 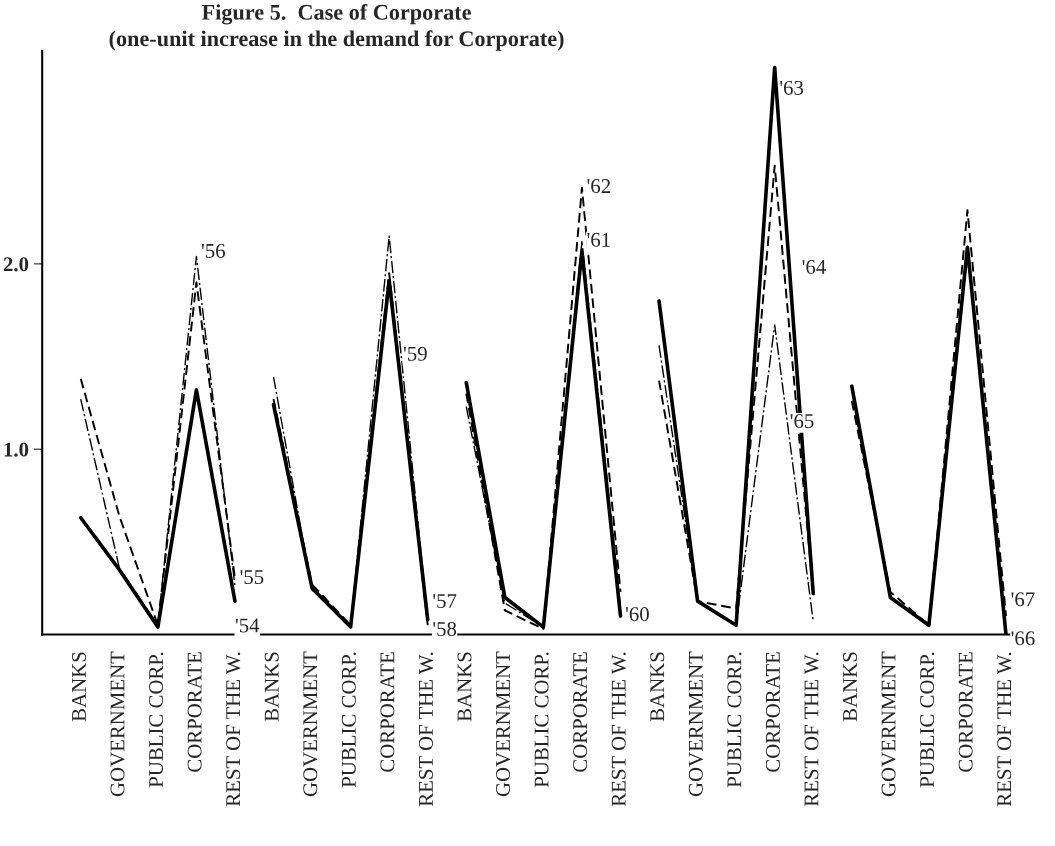 I want to click on series-label: '67, so click(x=1023, y=599).